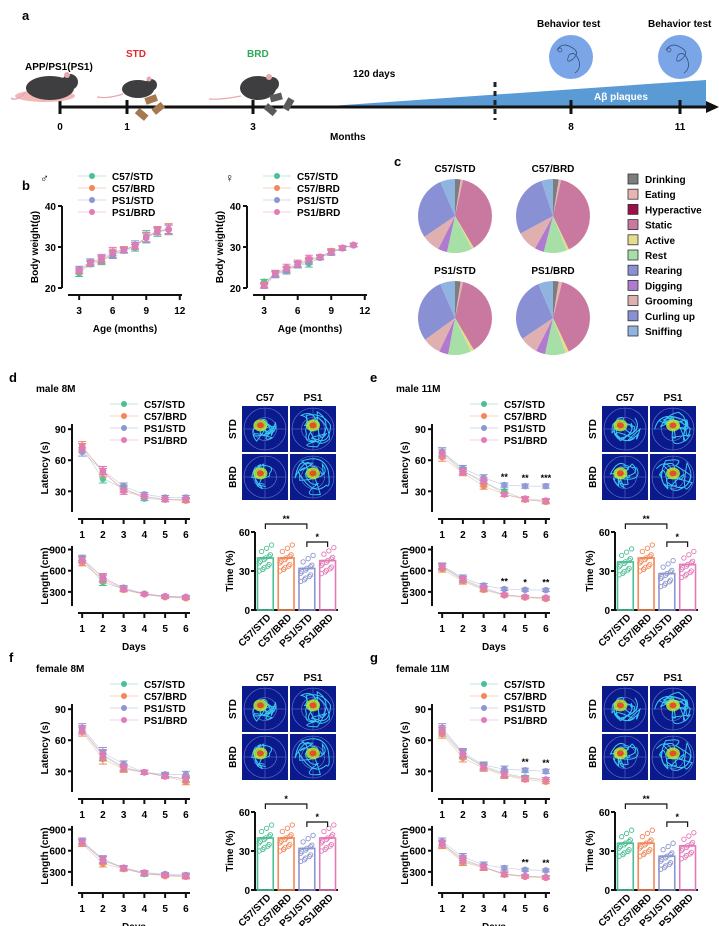  I want to click on legend-label: PS1/BRD, so click(318, 213).